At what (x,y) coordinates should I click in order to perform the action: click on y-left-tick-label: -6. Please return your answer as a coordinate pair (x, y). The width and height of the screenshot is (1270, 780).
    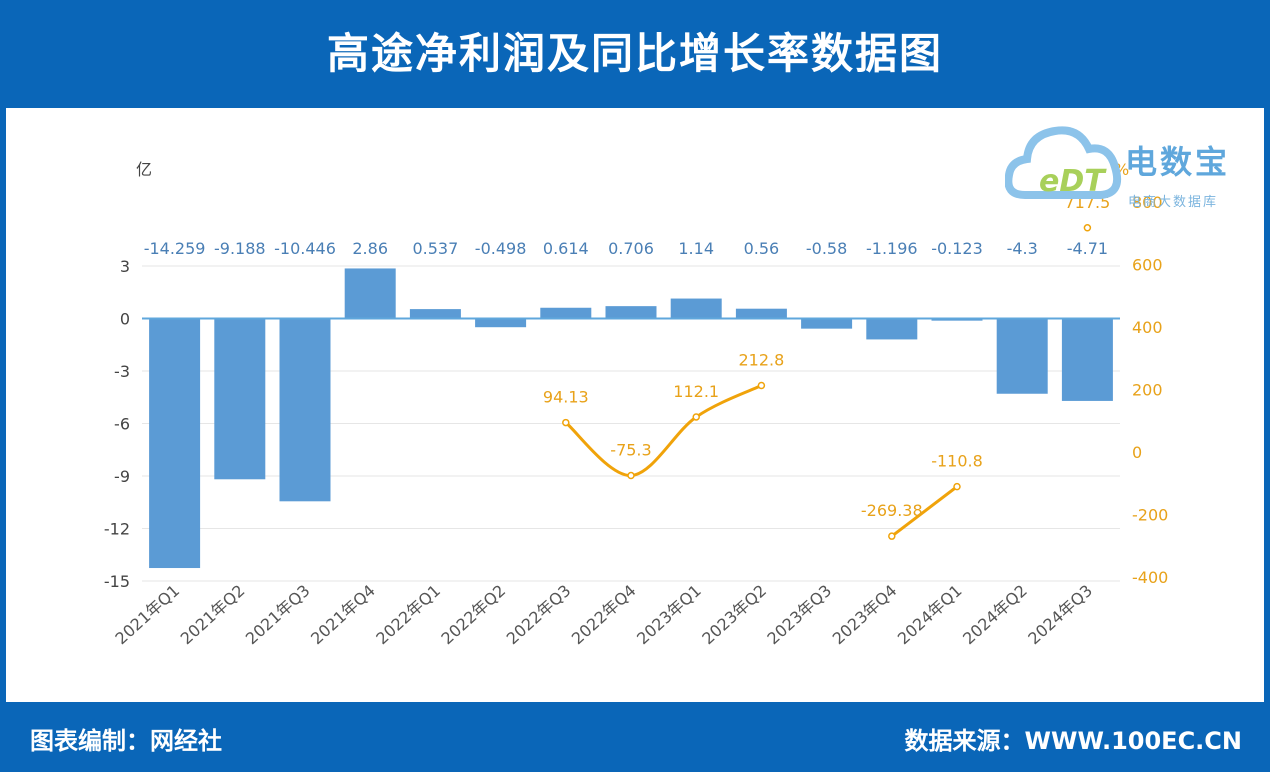
    Looking at the image, I should click on (122, 424).